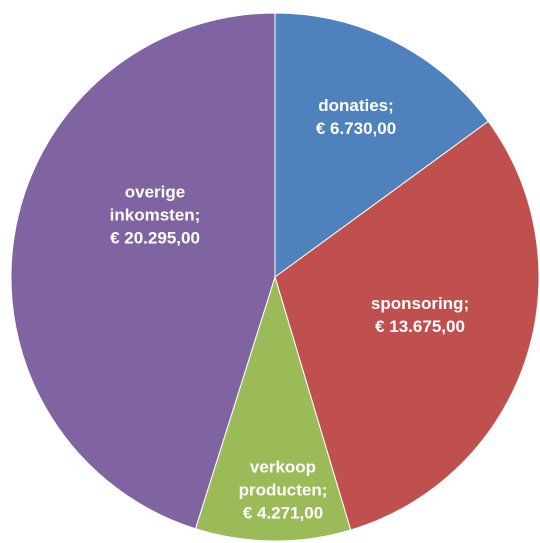 Image resolution: width=540 pixels, height=543 pixels. I want to click on value-label: € 4.271,00, so click(283, 513).